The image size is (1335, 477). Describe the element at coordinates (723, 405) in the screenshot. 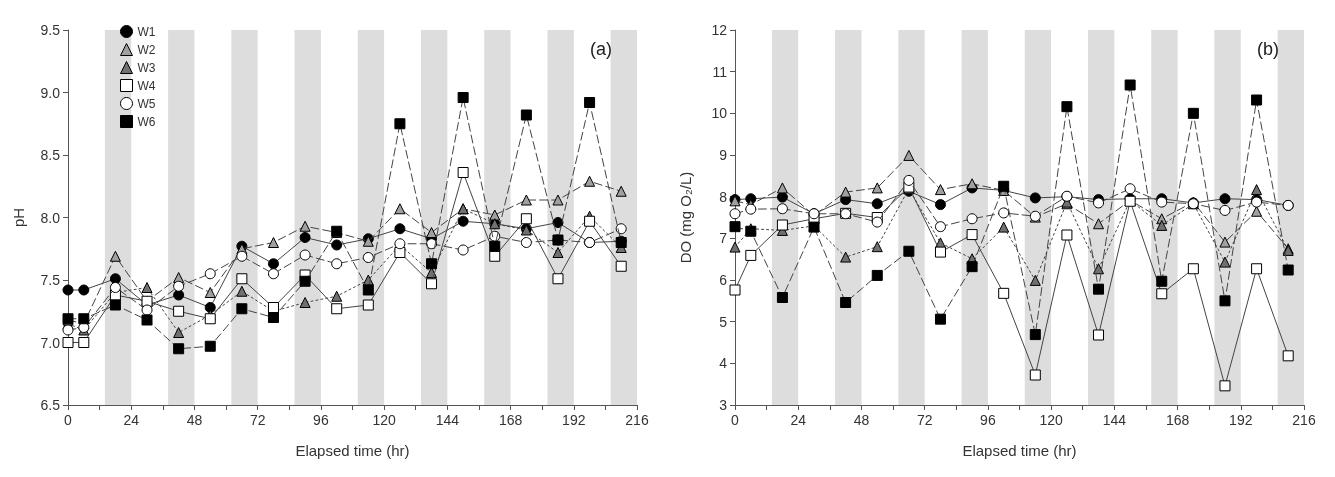

I see `y-tick-label: 3` at that location.